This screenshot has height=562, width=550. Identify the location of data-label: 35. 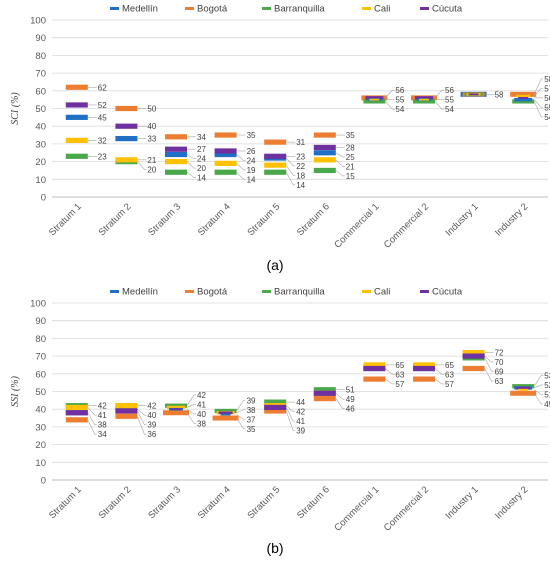
(251, 429).